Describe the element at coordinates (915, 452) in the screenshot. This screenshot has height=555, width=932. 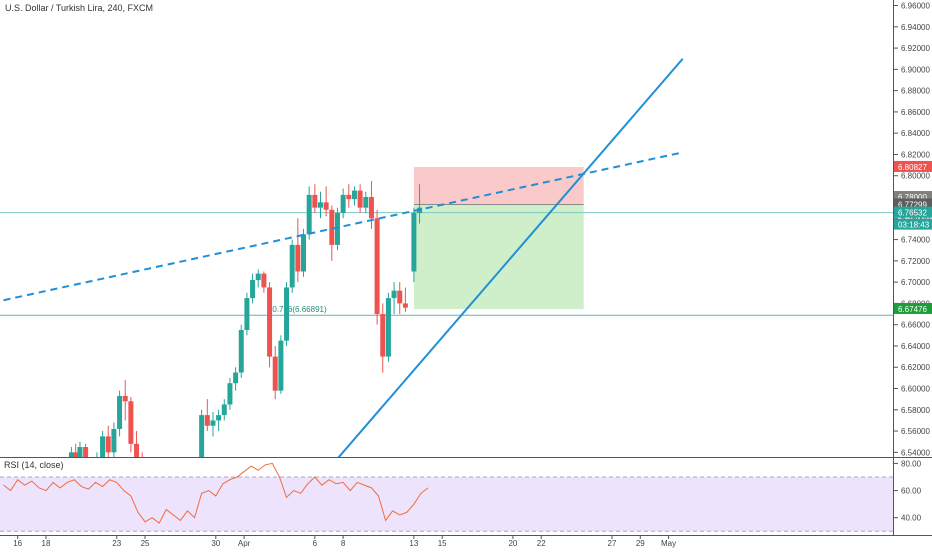
I see `price-tick-label: 6.54000` at that location.